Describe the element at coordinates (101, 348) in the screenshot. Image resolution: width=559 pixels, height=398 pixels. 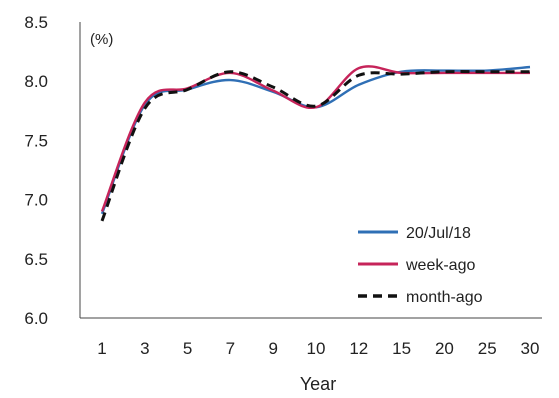
I see `x-tick-label: 1` at that location.